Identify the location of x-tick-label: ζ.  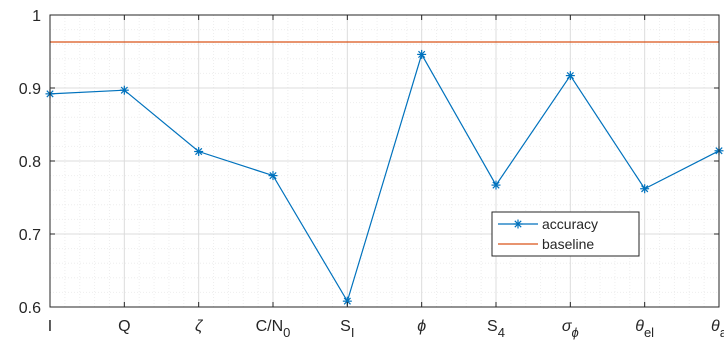
(199, 326).